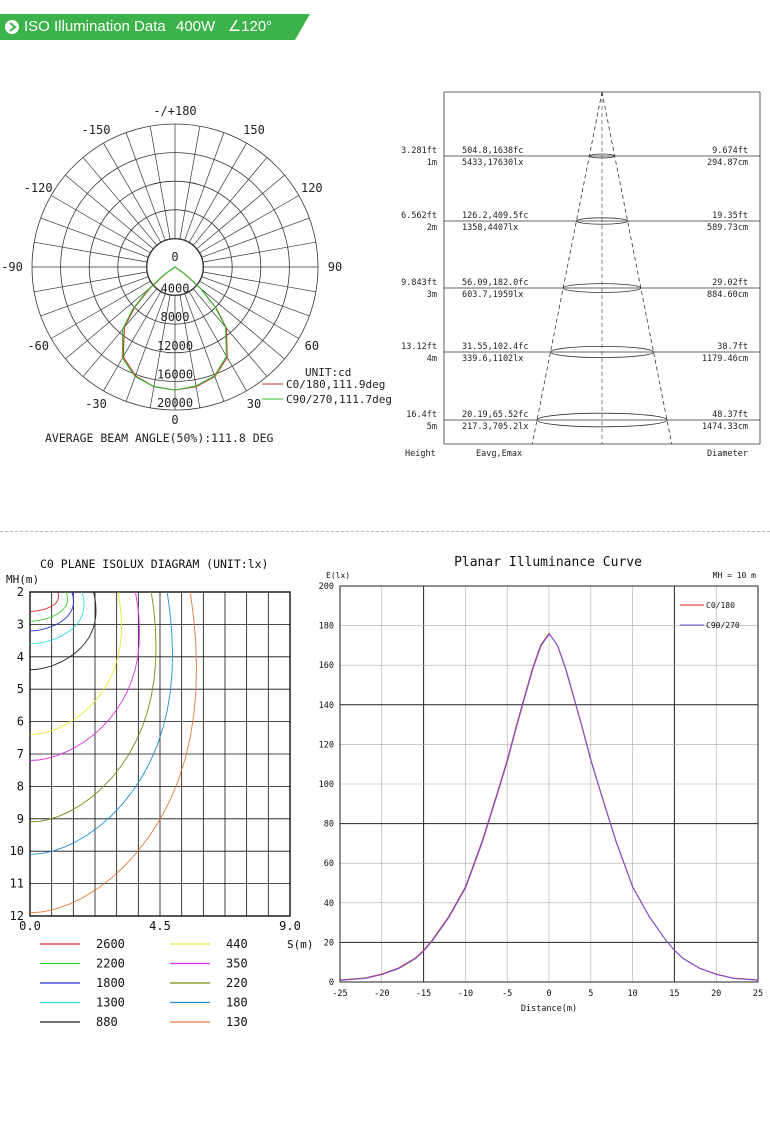  I want to click on polar-angle-label: 60, so click(312, 346).